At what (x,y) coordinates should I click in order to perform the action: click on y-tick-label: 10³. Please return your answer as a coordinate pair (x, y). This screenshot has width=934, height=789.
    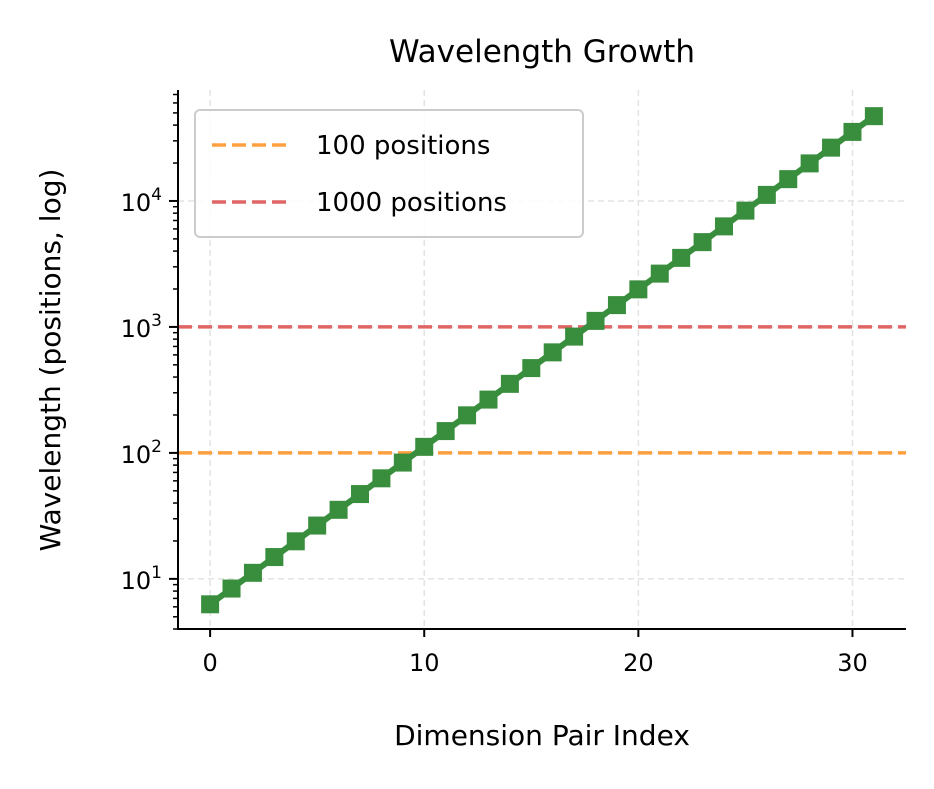
    Looking at the image, I should click on (141, 327).